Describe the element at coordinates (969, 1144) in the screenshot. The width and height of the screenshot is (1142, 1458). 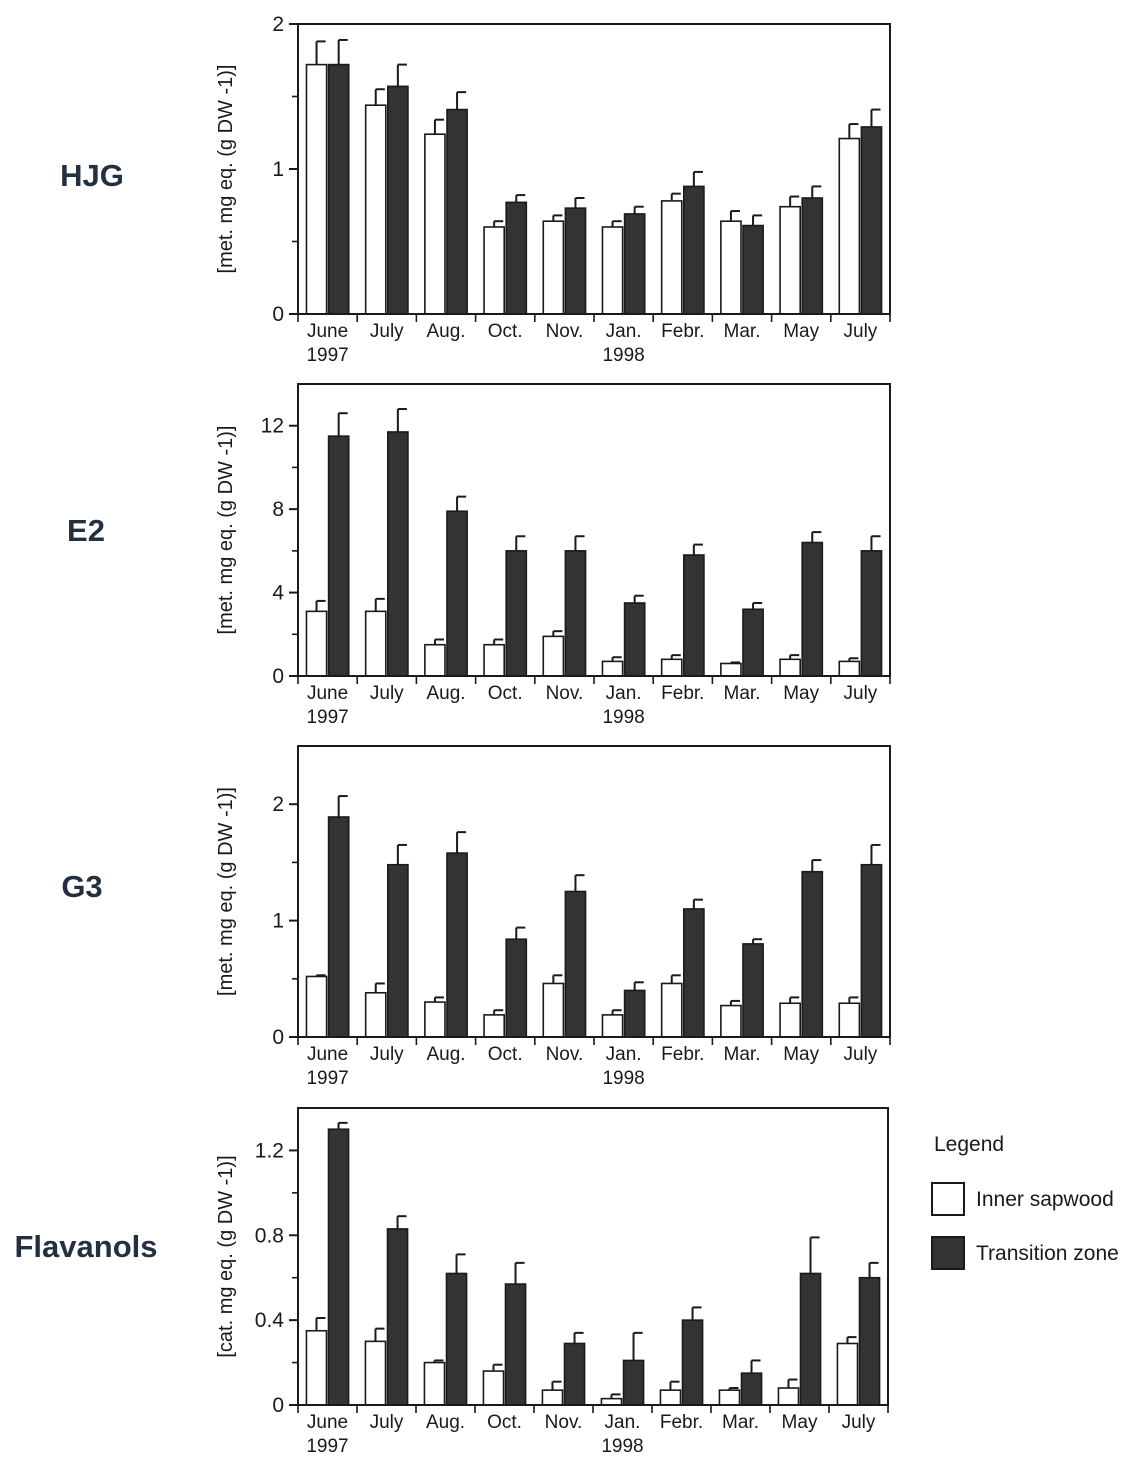
I see `legend-title: Legend` at that location.